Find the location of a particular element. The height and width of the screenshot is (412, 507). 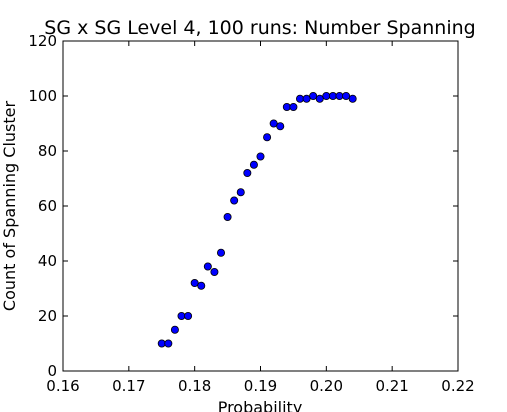

x-tick-label: 0.20 is located at coordinates (326, 386).